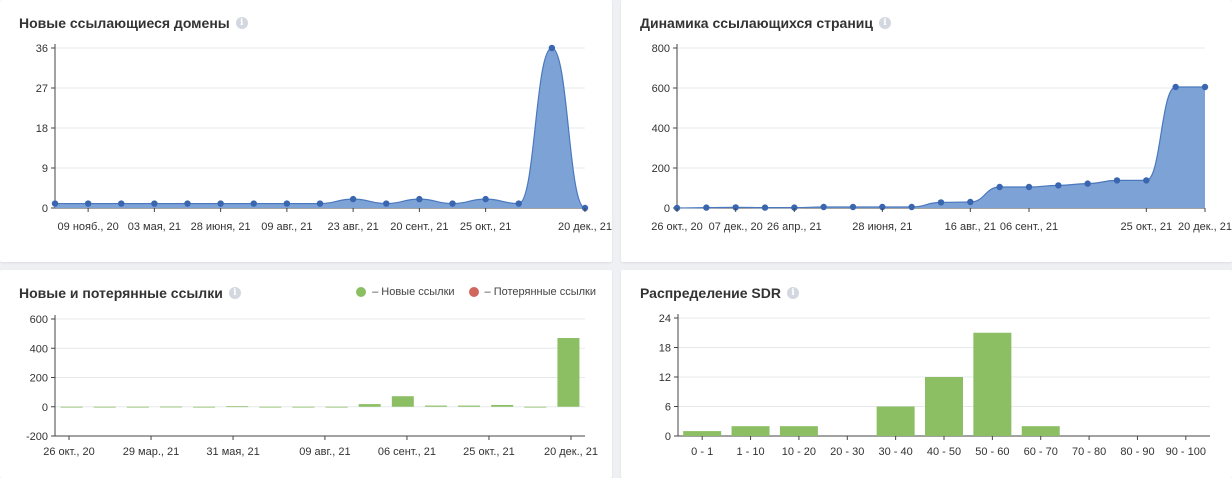  Describe the element at coordinates (124, 23) in the screenshot. I see `new-domains-title: Новые ссылающиеся домены` at that location.